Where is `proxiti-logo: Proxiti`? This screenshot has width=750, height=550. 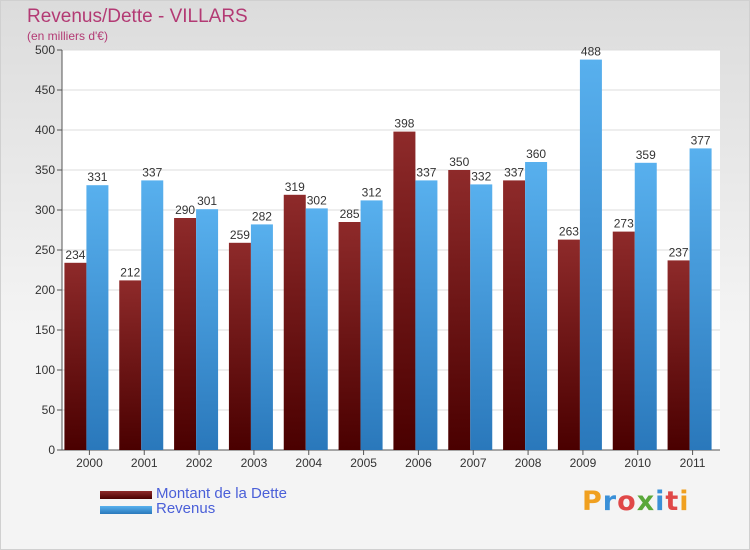 proxiti-logo: Proxiti is located at coordinates (636, 501).